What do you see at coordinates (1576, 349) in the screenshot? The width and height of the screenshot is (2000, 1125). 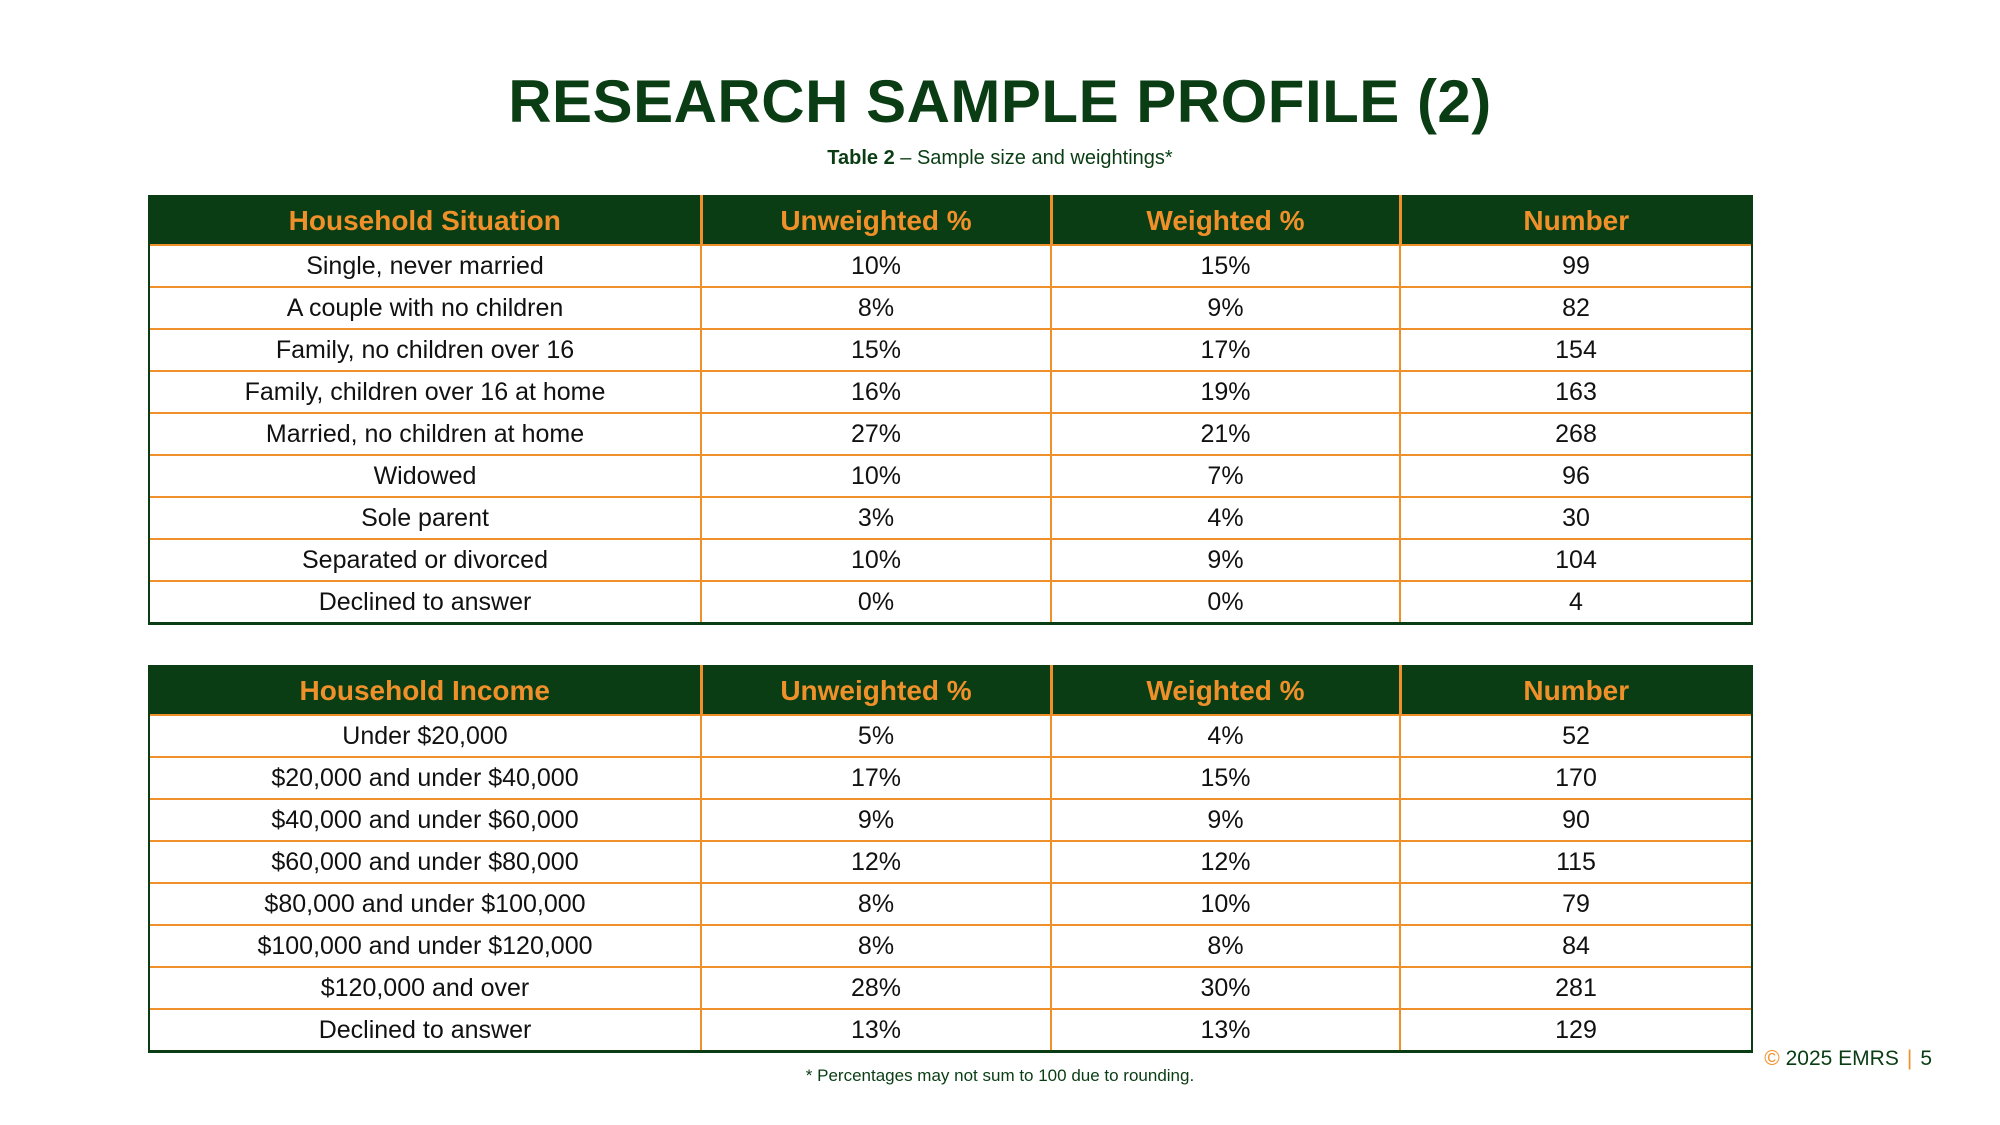 I see `value-cell: 154` at bounding box center [1576, 349].